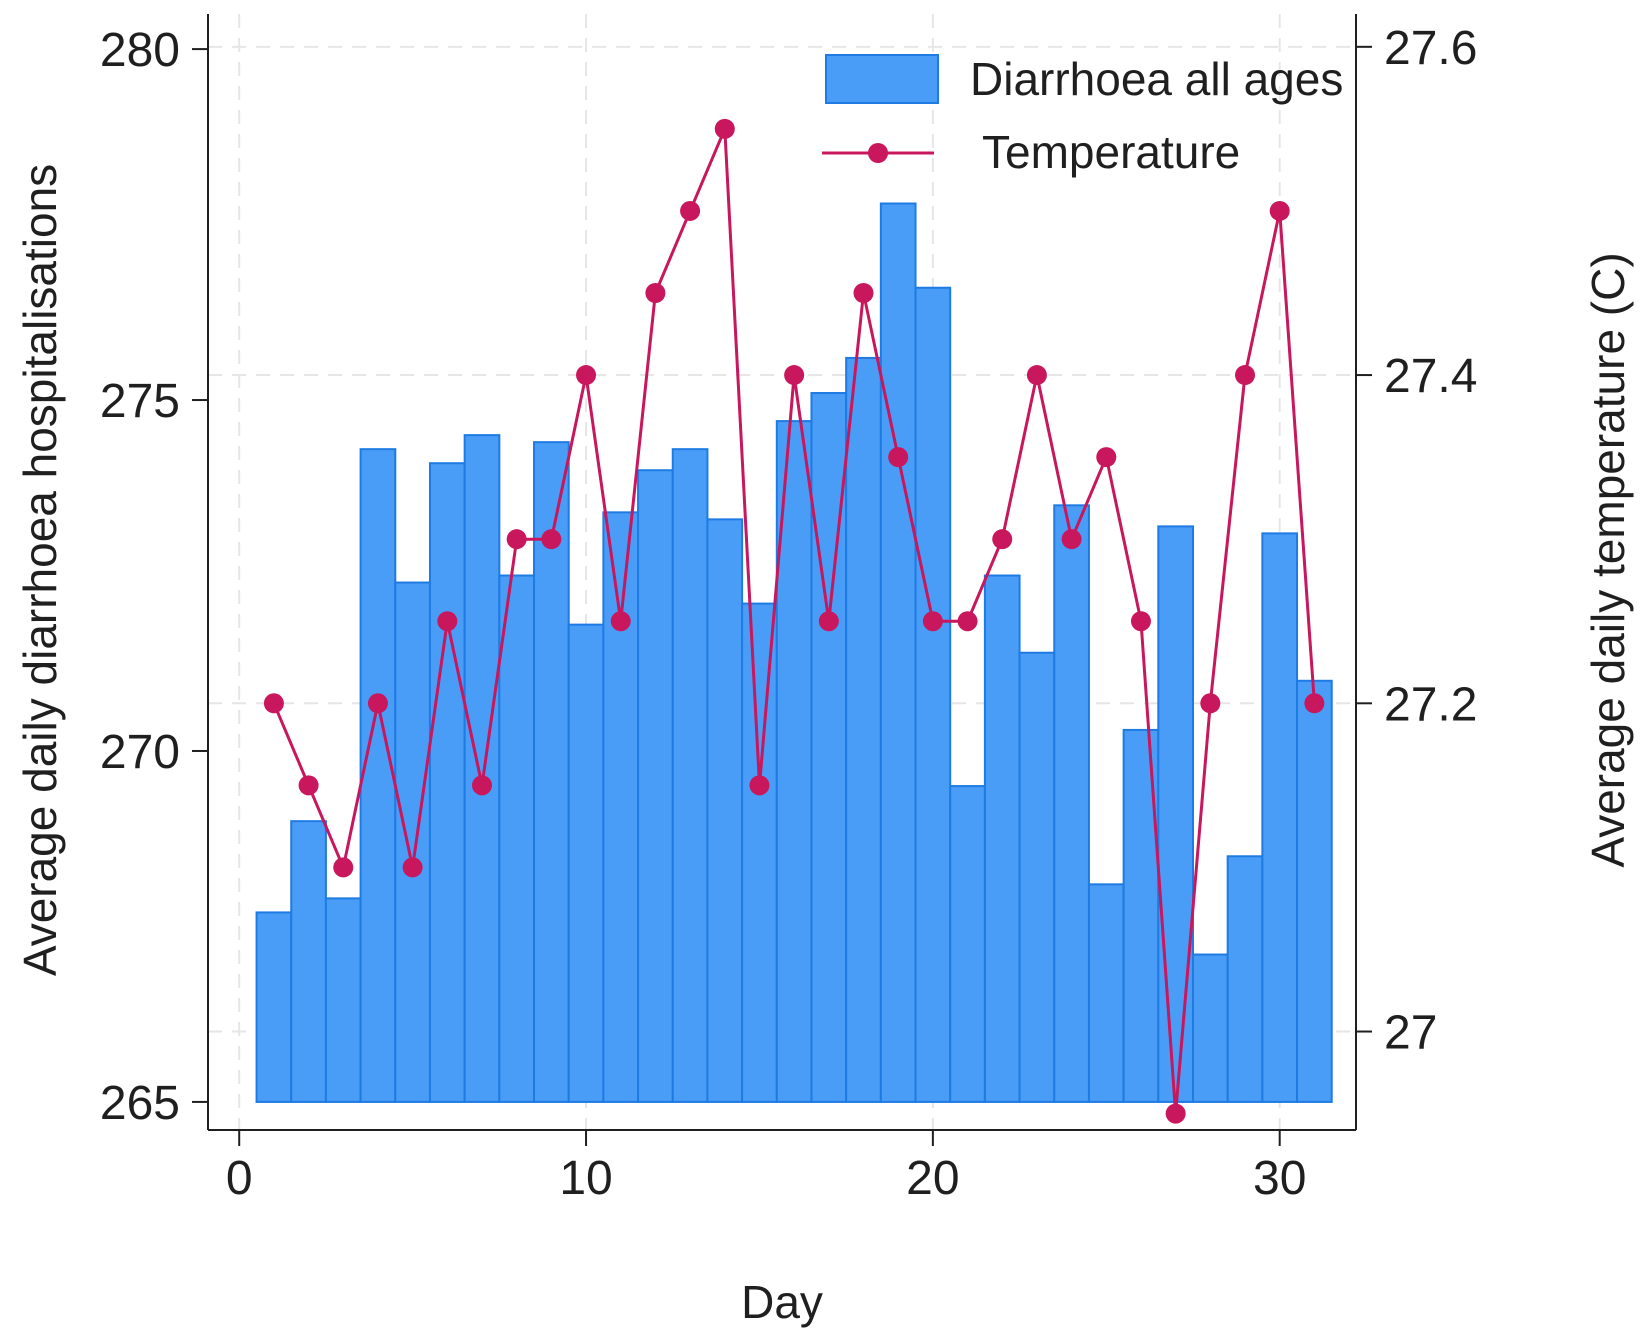 Image resolution: width=1645 pixels, height=1333 pixels. Describe the element at coordinates (140, 50) in the screenshot. I see `y-left-tick-label-3: 280` at that location.